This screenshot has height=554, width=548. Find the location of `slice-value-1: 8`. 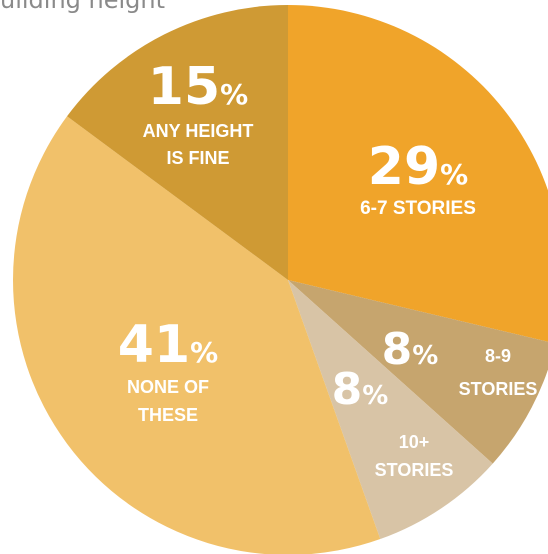

slice-value-1: 8 is located at coordinates (397, 349).